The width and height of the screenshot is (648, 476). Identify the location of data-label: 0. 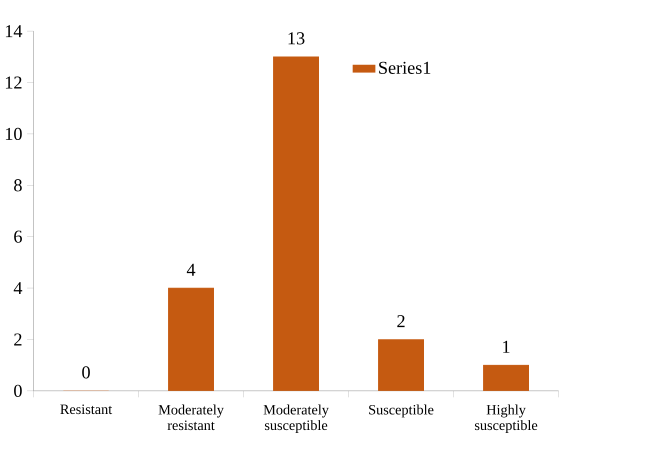
(86, 372).